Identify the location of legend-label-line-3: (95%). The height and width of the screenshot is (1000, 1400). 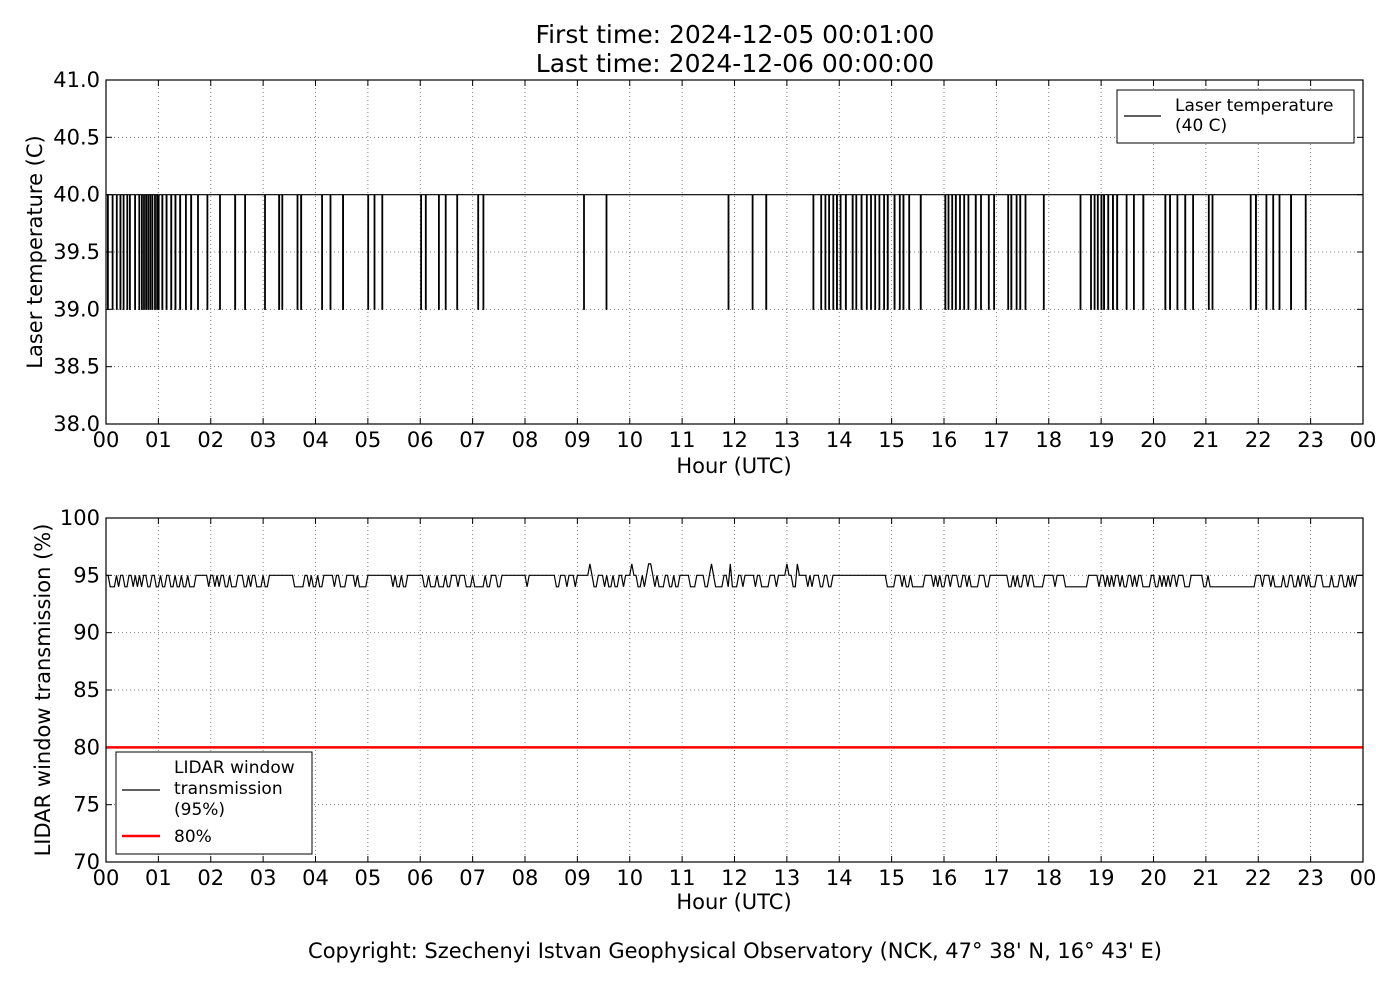
(199, 810).